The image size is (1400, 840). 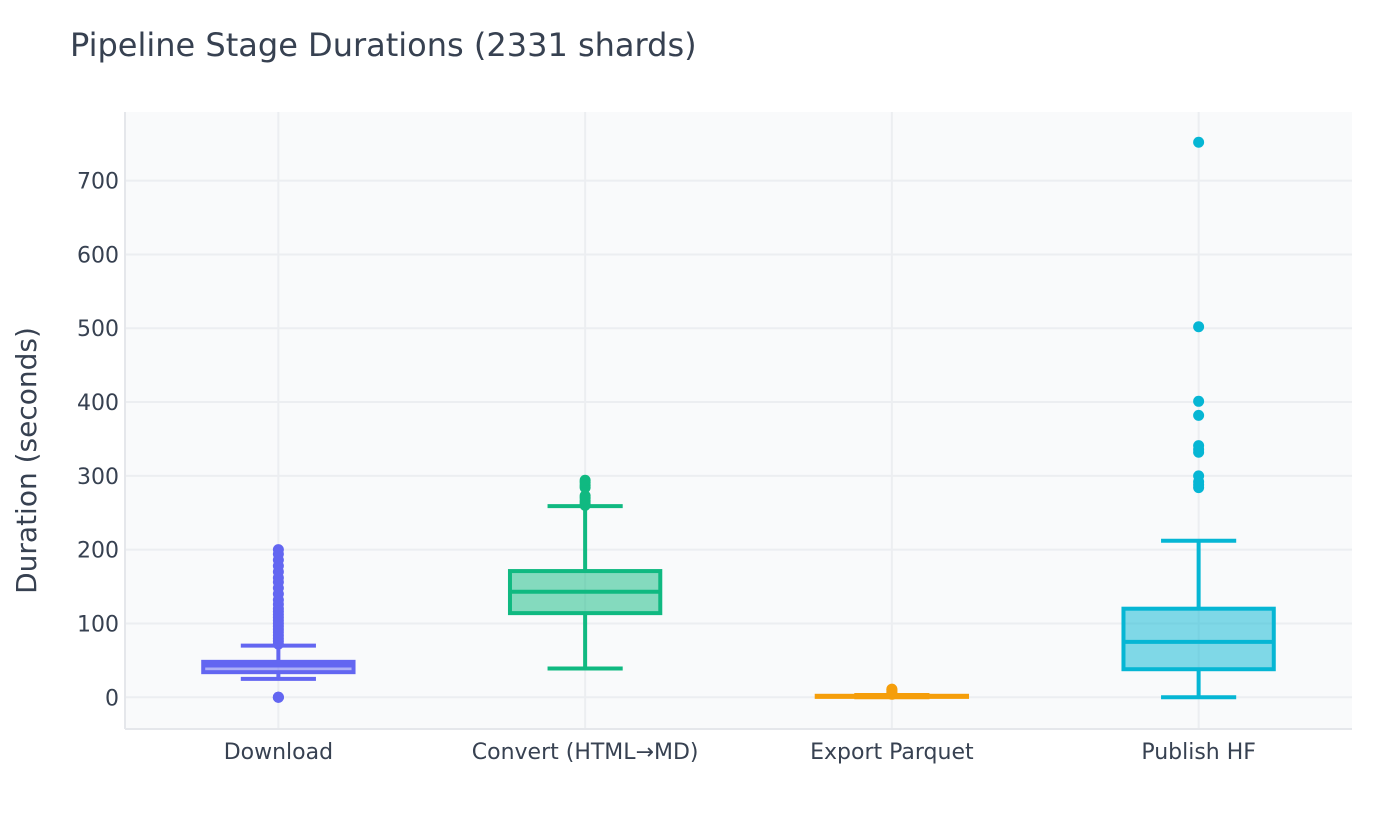 I want to click on y-tick-label: 300, so click(x=98, y=477).